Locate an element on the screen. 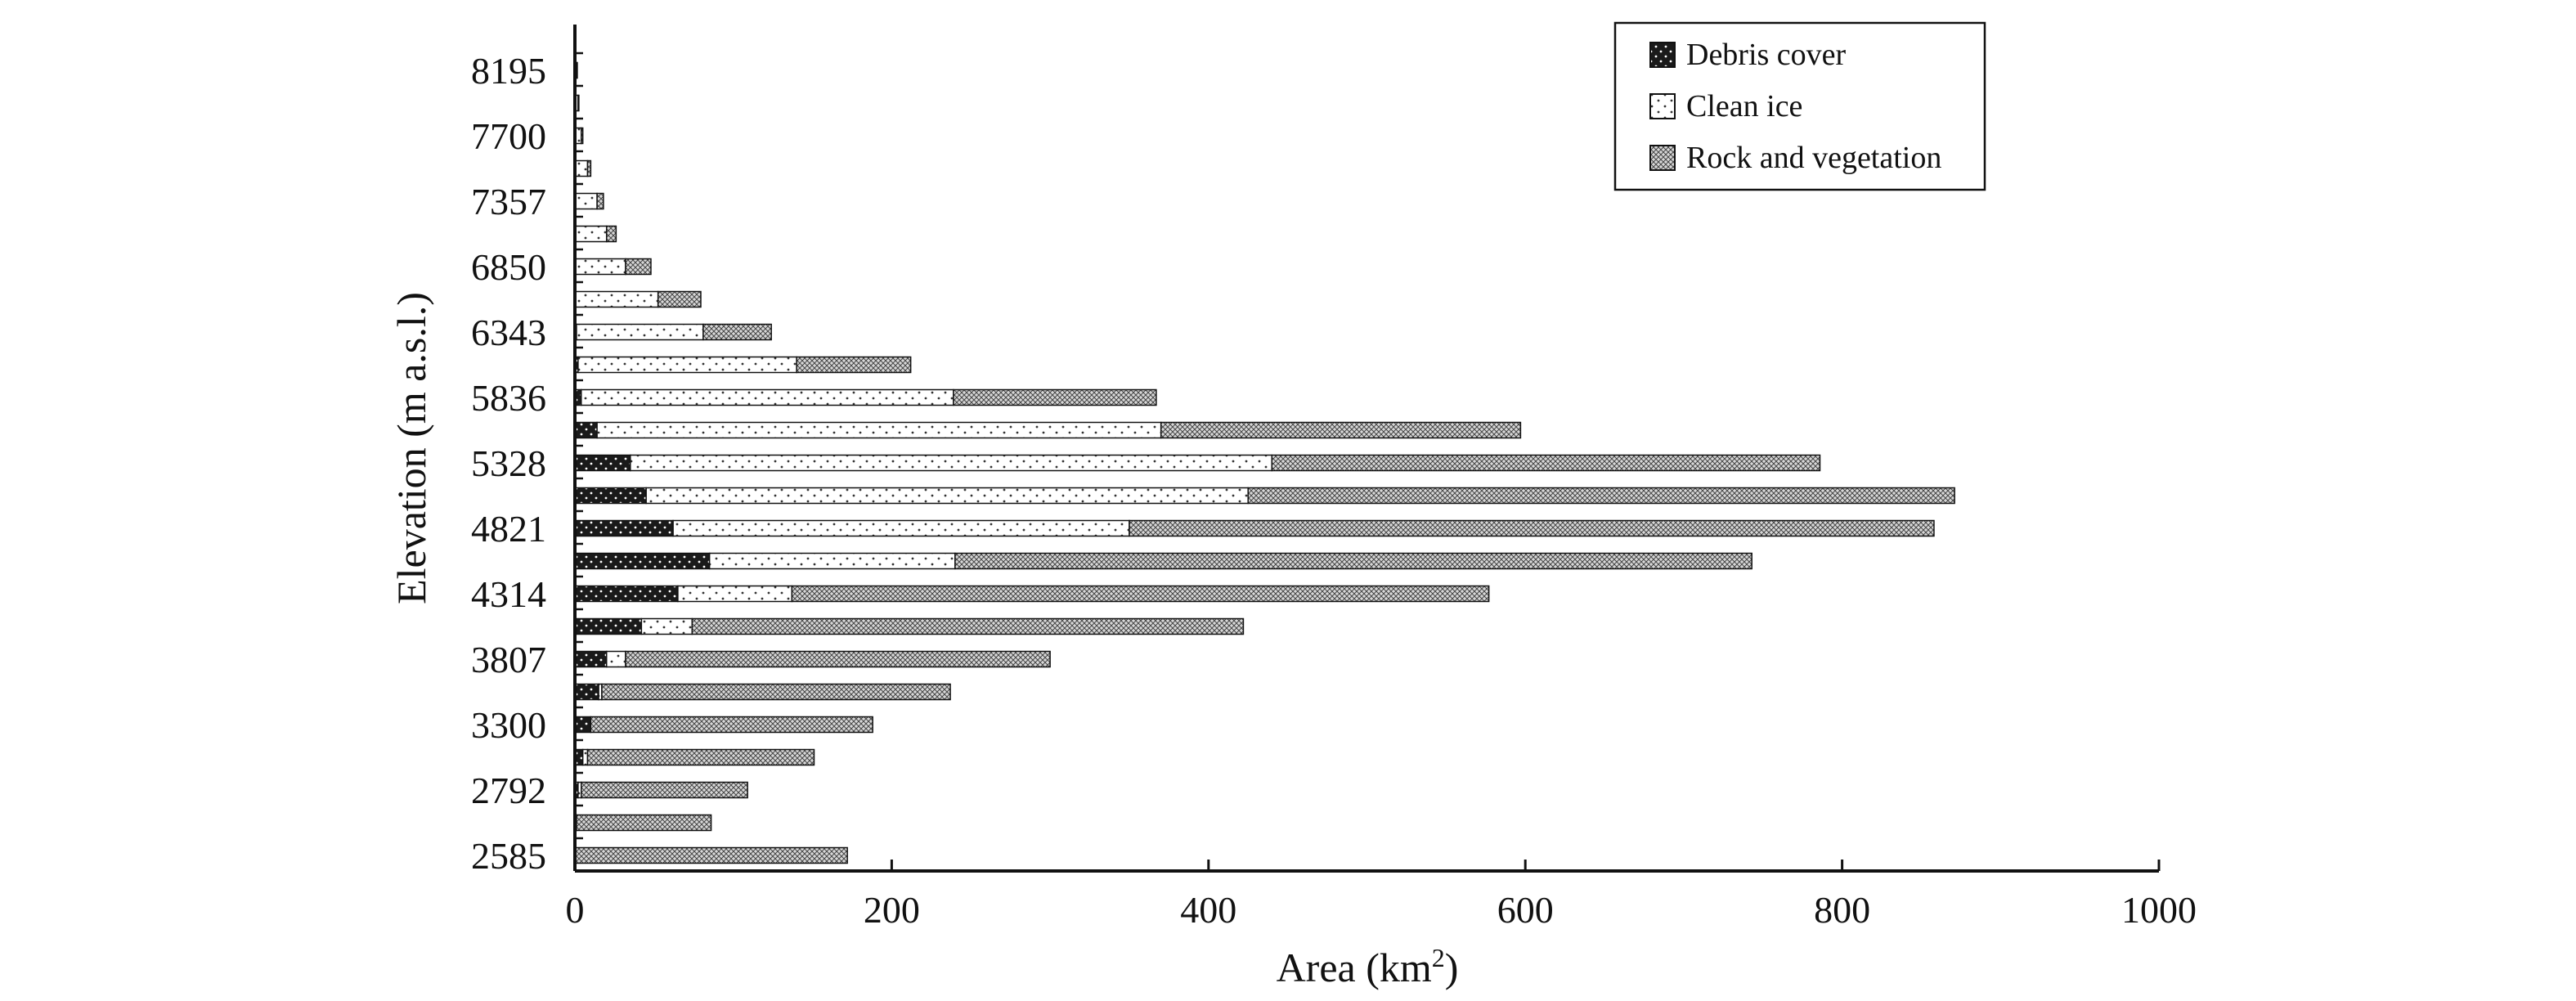  y-tick-label-3300: 3300 is located at coordinates (508, 725).